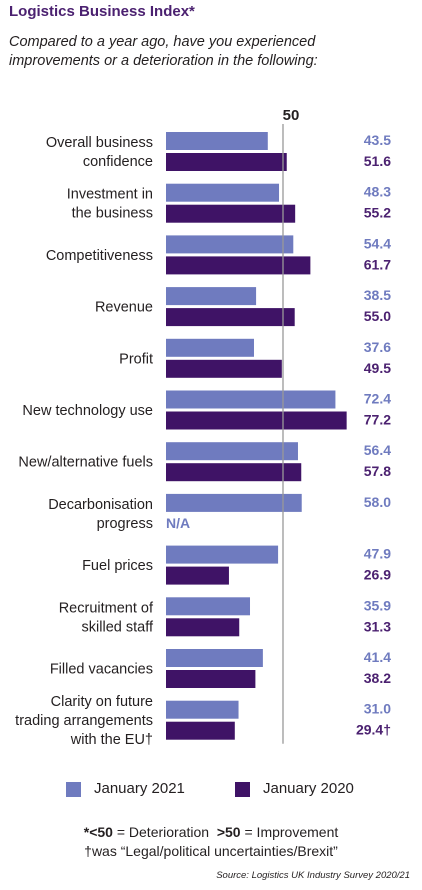  What do you see at coordinates (98, 832) in the screenshot?
I see `footnote-deterioration-symbol: *<50` at bounding box center [98, 832].